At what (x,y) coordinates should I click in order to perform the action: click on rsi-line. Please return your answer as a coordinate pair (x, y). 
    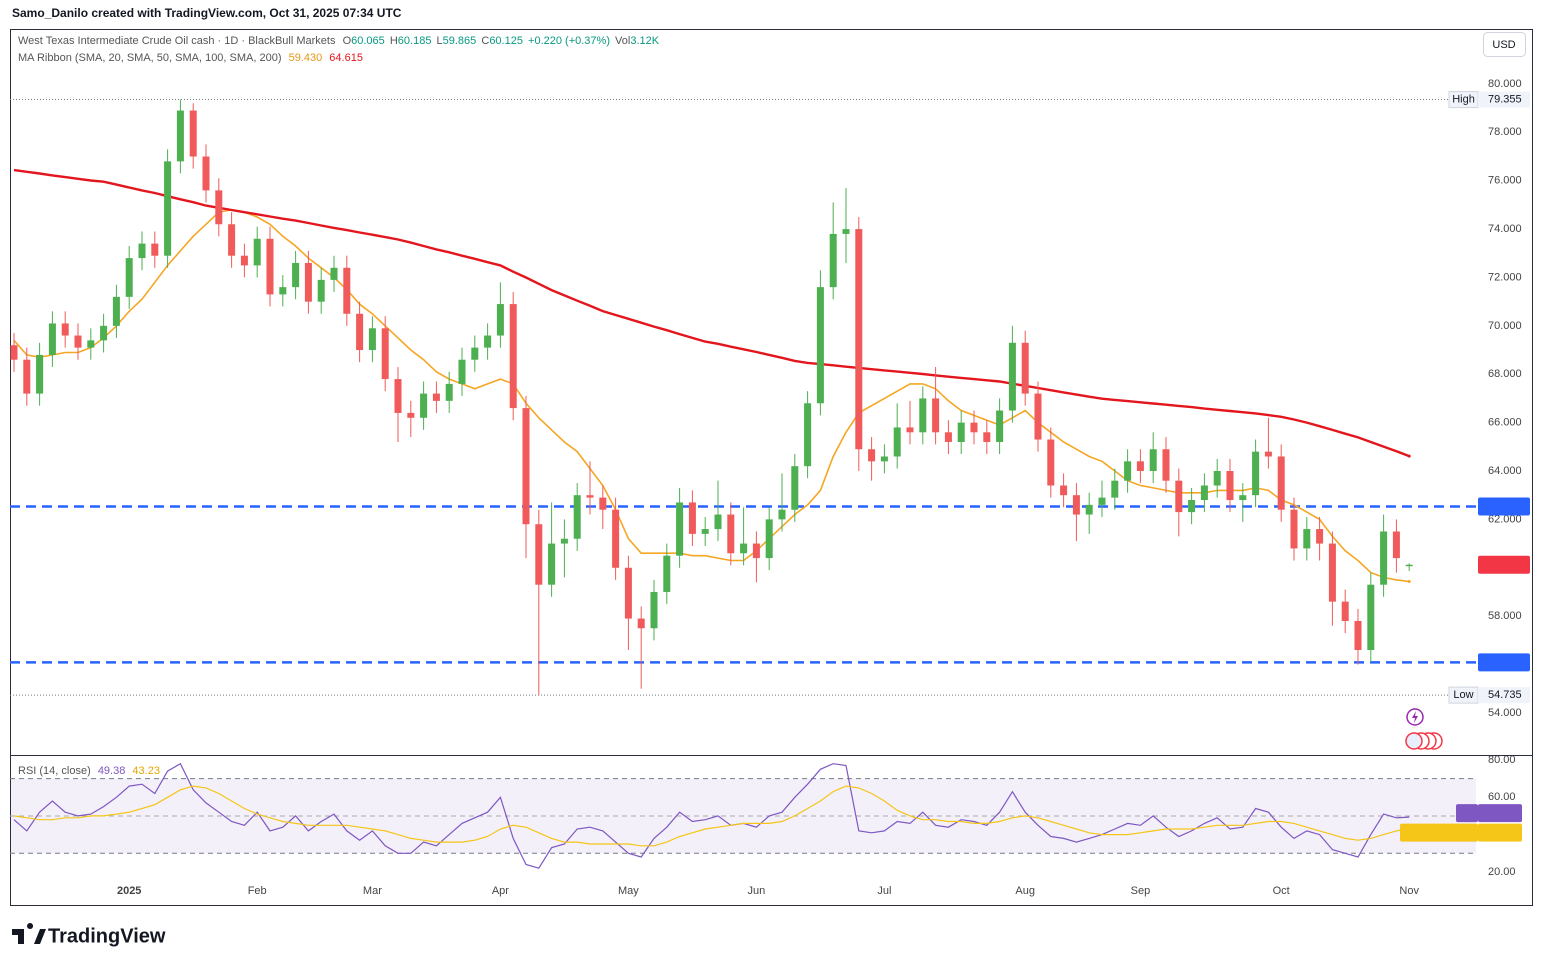
    Looking at the image, I should click on (711, 816).